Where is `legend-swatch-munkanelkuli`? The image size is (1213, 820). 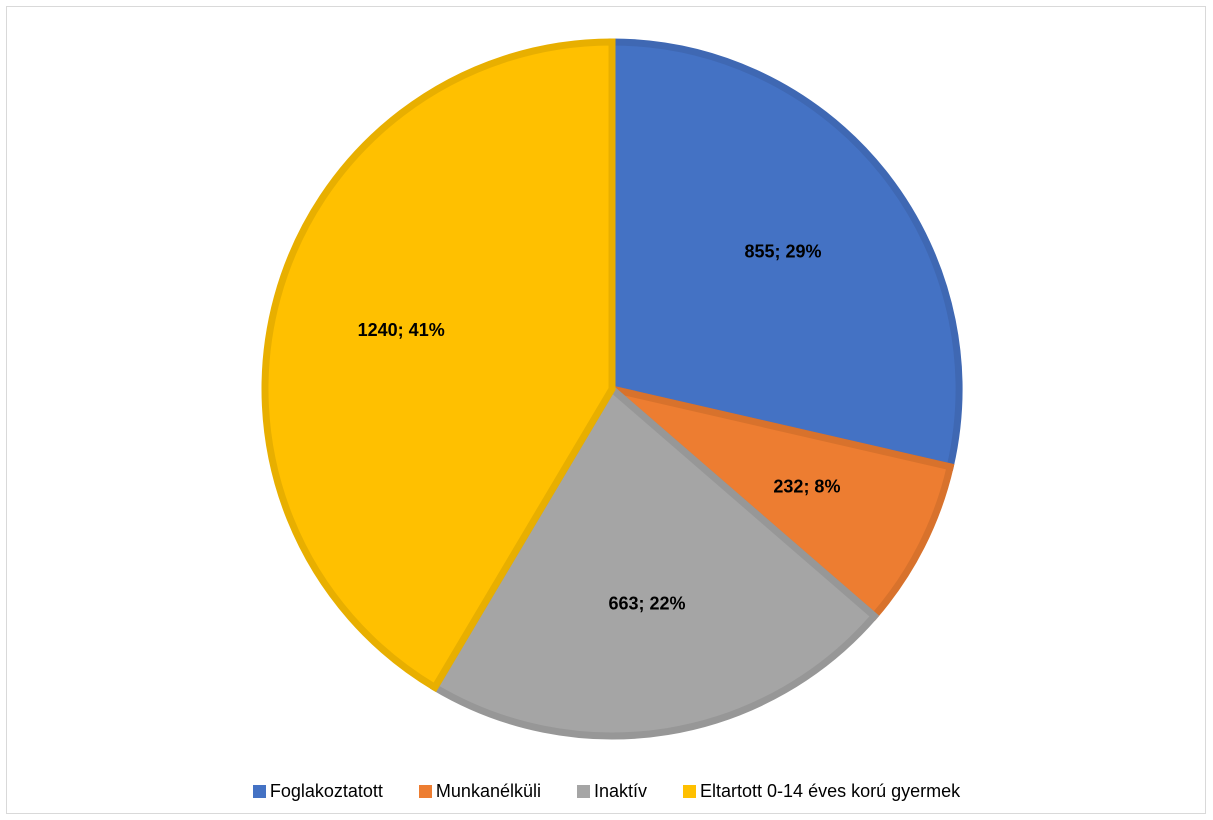 legend-swatch-munkanelkuli is located at coordinates (425, 791).